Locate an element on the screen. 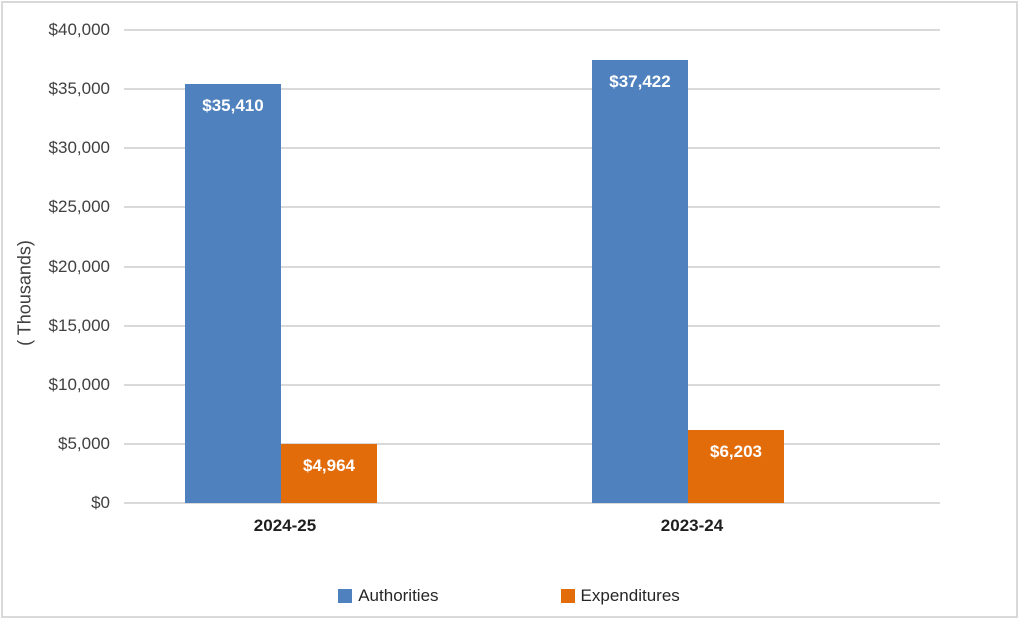 The width and height of the screenshot is (1018, 623). x-category-label: 2024-25 is located at coordinates (285, 525).